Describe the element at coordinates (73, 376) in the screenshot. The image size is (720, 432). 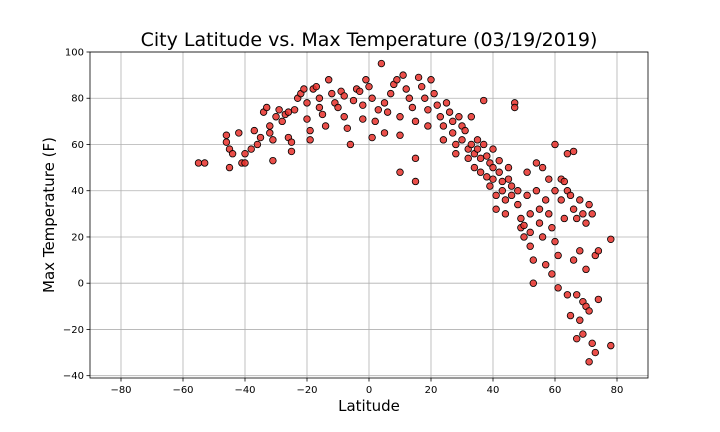
I see `y-tick-label: −40` at that location.